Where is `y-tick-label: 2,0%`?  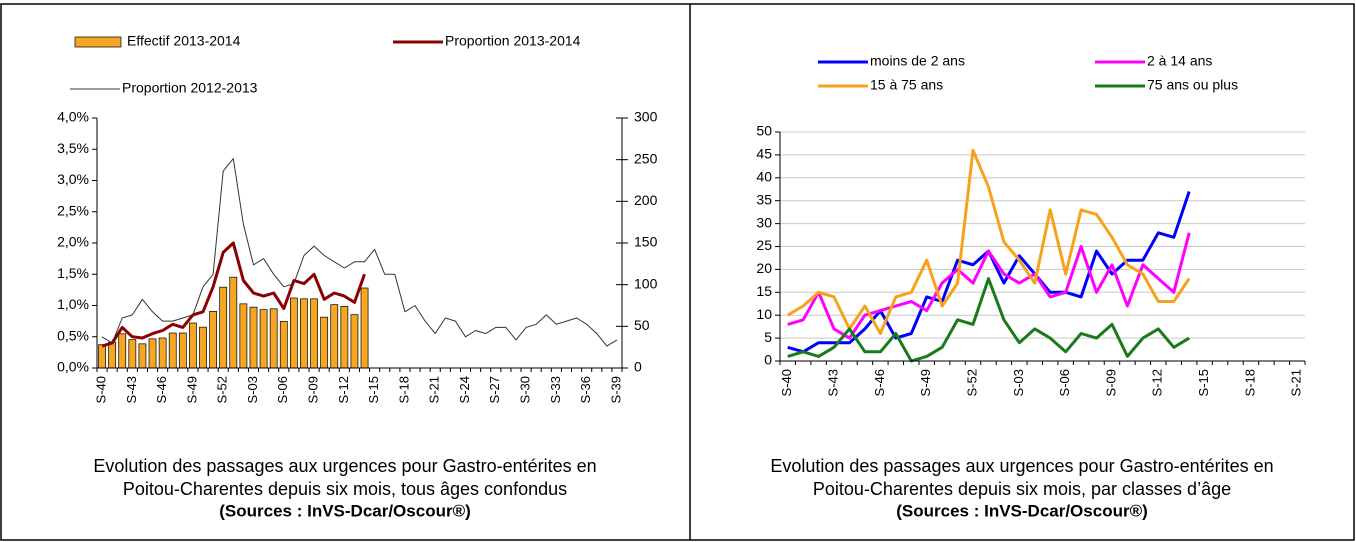 y-tick-label: 2,0% is located at coordinates (73, 242).